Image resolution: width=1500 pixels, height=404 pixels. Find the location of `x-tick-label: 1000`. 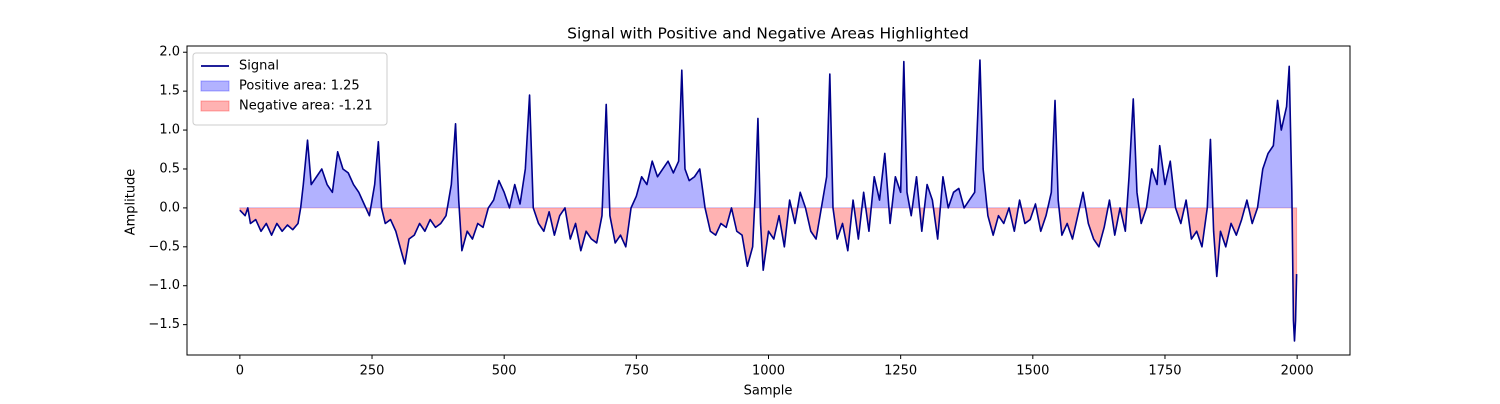

x-tick-label: 1000 is located at coordinates (768, 371).